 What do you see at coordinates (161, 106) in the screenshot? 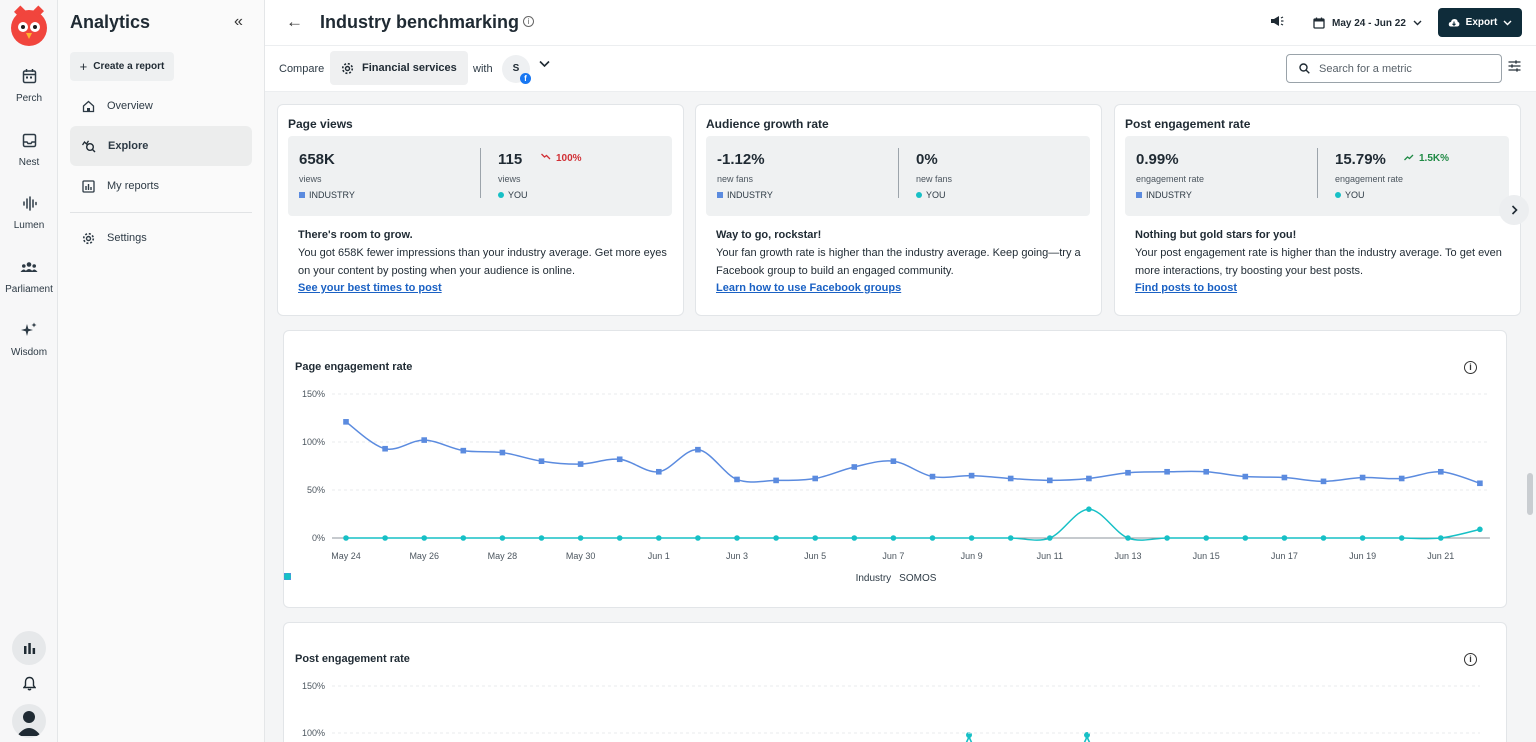
I see `sidebar-item-overview: Overview` at bounding box center [161, 106].